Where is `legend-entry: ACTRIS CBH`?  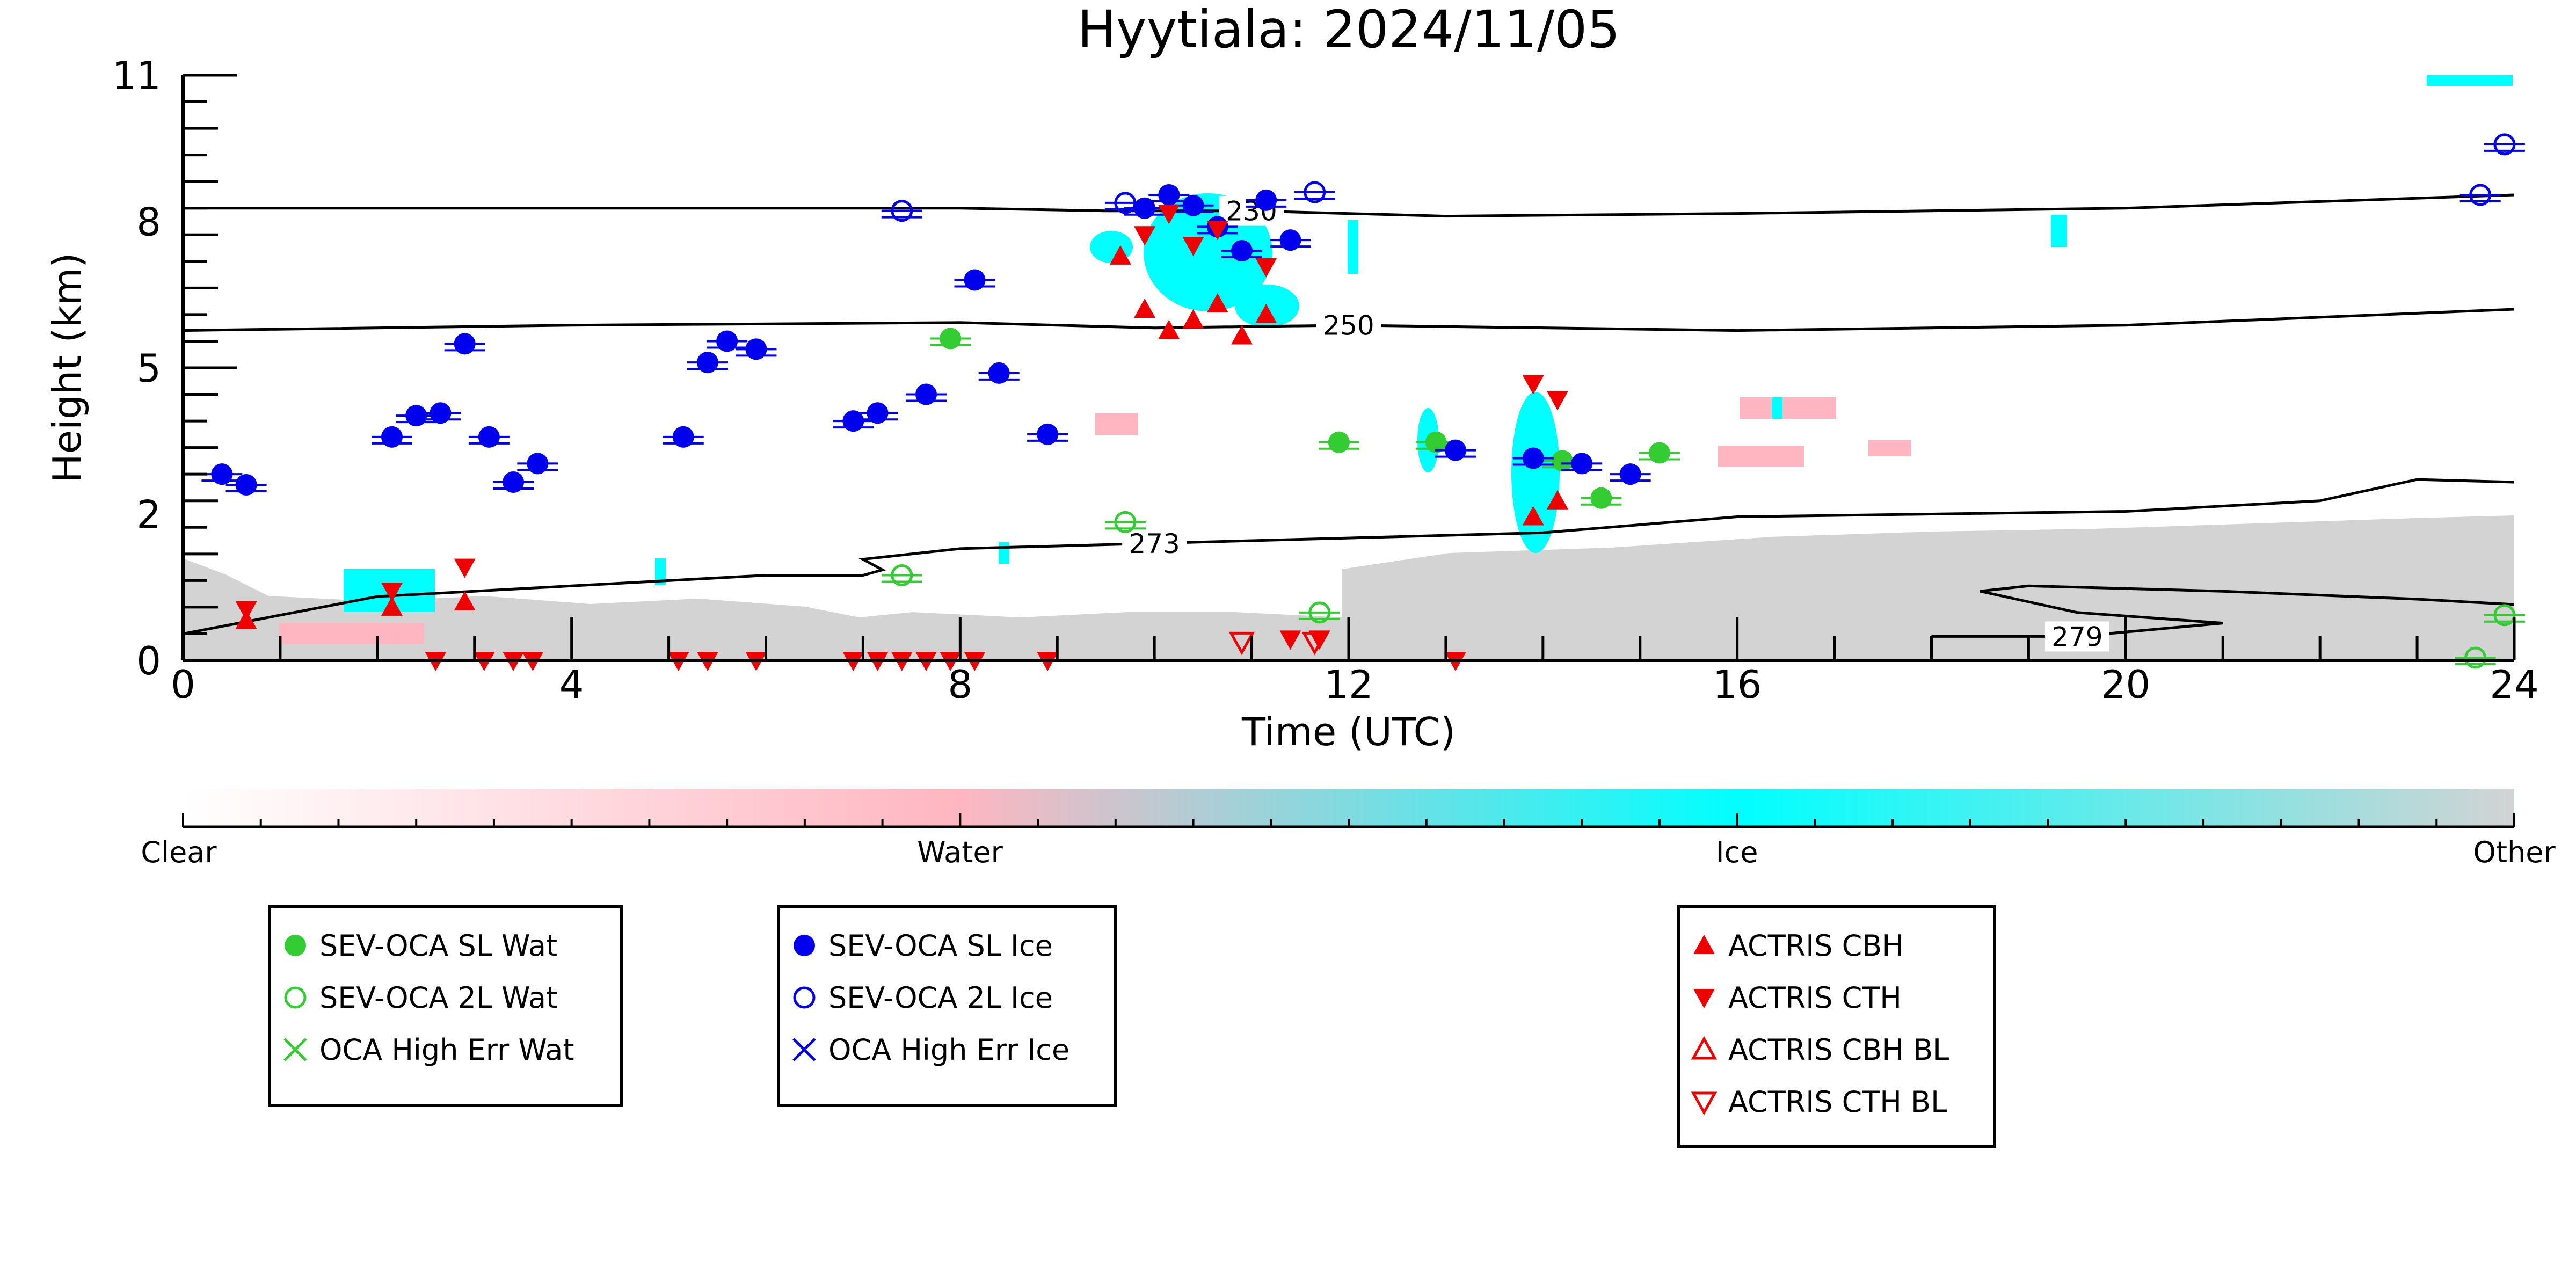 legend-entry: ACTRIS CBH is located at coordinates (1792, 945).